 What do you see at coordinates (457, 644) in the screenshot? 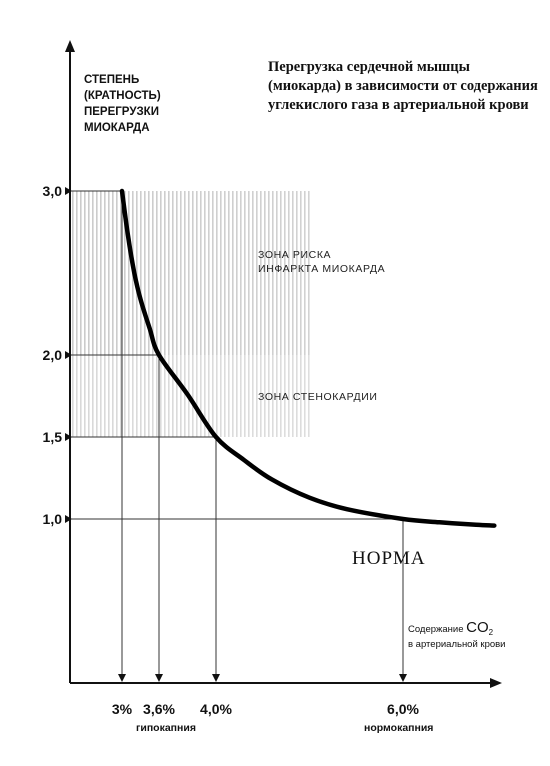
I see `x-axis-title-suffix: в артериальной крови` at bounding box center [457, 644].